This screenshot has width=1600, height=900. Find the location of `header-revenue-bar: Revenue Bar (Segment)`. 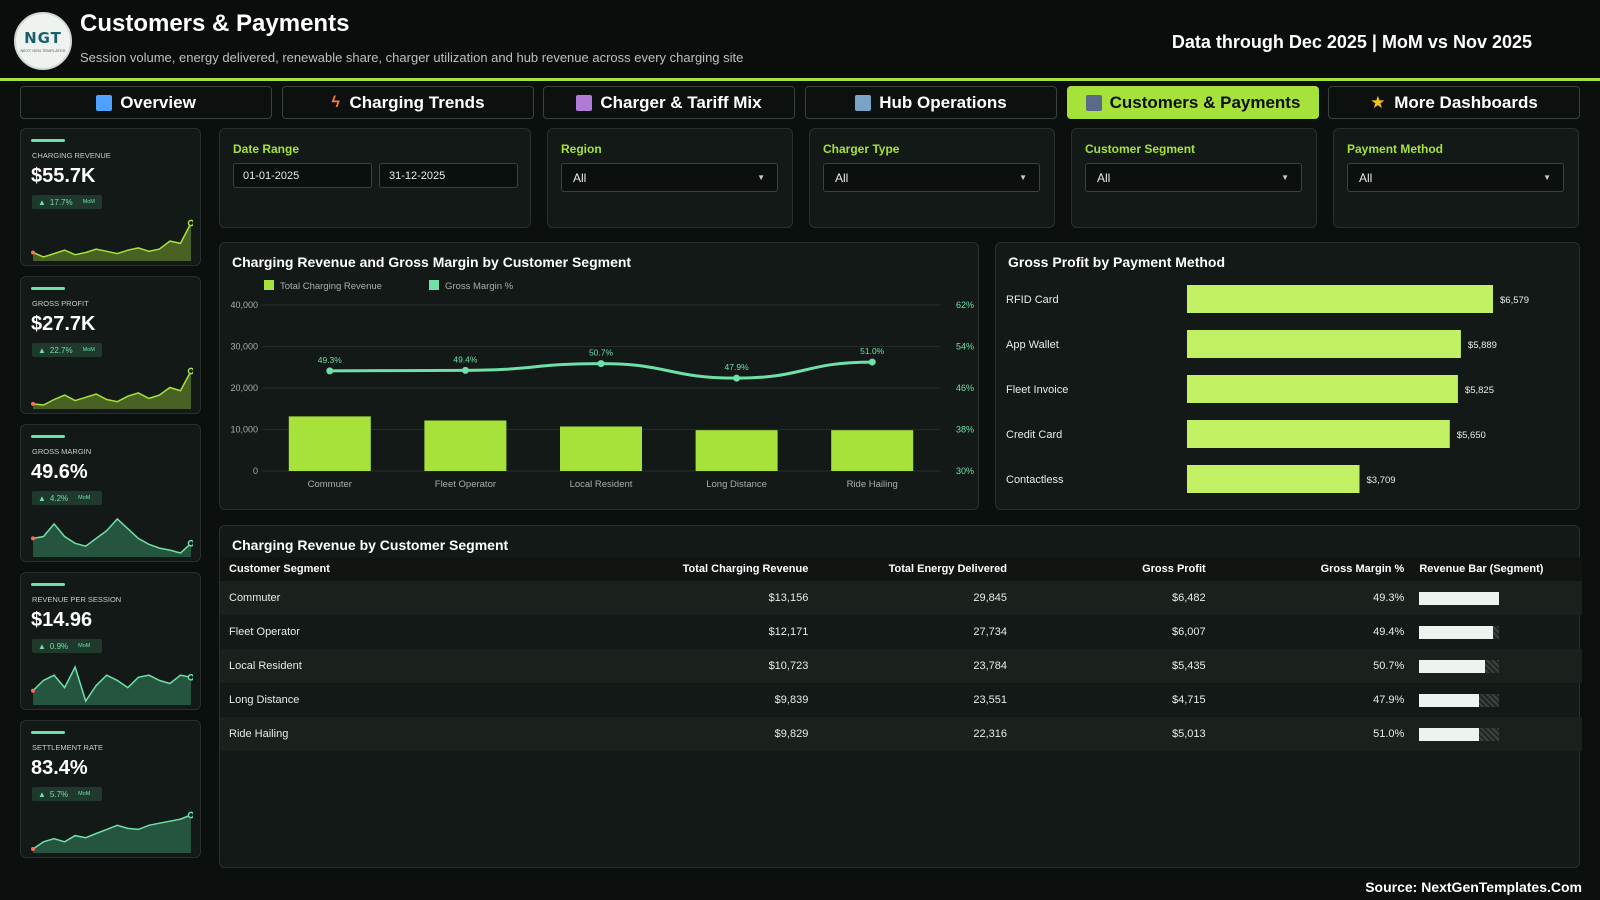

header-revenue-bar: Revenue Bar (Segment) is located at coordinates (1481, 569).